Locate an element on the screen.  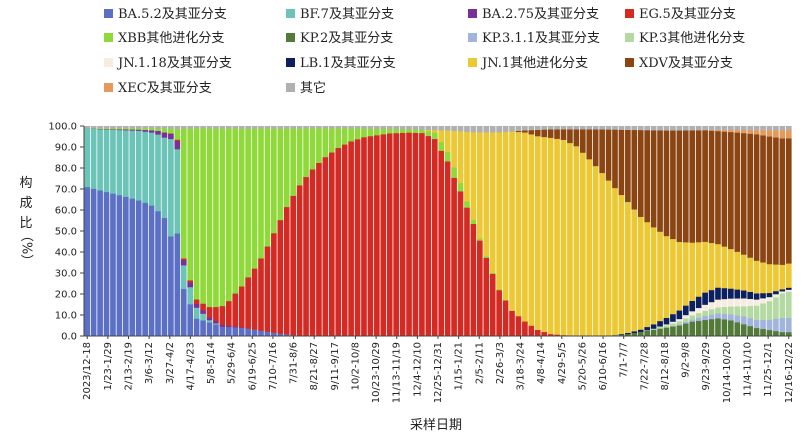
y-tick-label: 100.0 is located at coordinates (62, 127).